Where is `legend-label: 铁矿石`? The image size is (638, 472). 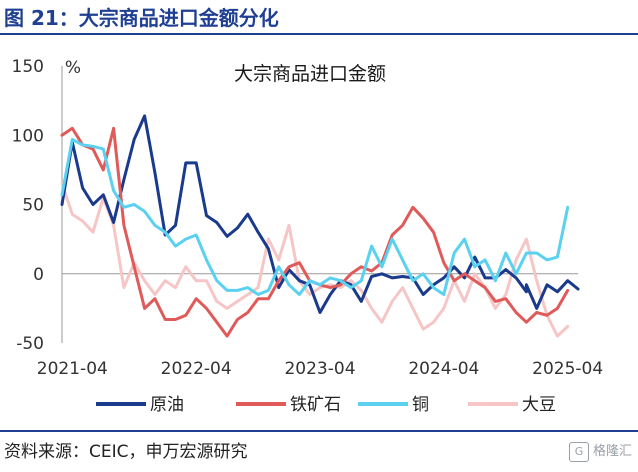
legend-label: 铁矿石 is located at coordinates (315, 405).